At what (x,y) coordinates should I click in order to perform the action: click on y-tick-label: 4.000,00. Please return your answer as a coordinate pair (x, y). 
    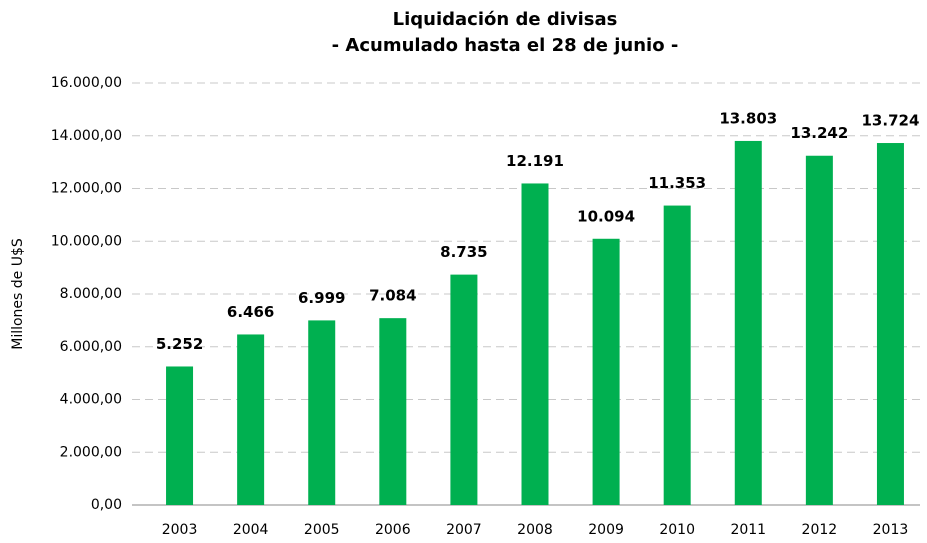
    Looking at the image, I should click on (91, 400).